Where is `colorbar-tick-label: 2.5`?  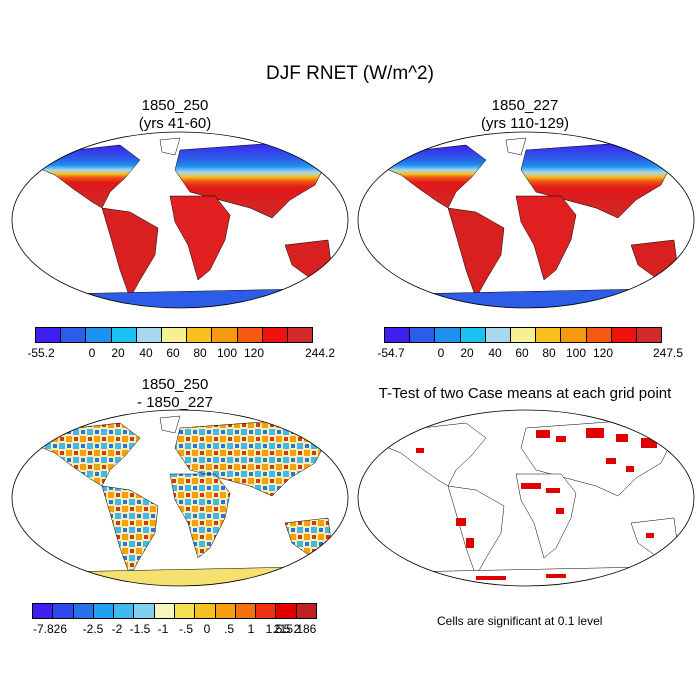 colorbar-tick-label: 2.5 is located at coordinates (282, 629).